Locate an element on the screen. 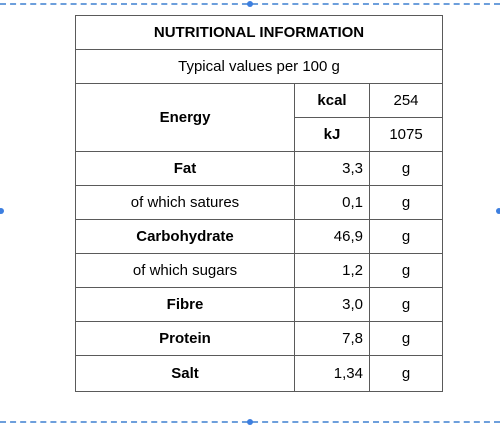 This screenshot has width=500, height=425. table-subtitle: Typical values per 100 g is located at coordinates (259, 66).